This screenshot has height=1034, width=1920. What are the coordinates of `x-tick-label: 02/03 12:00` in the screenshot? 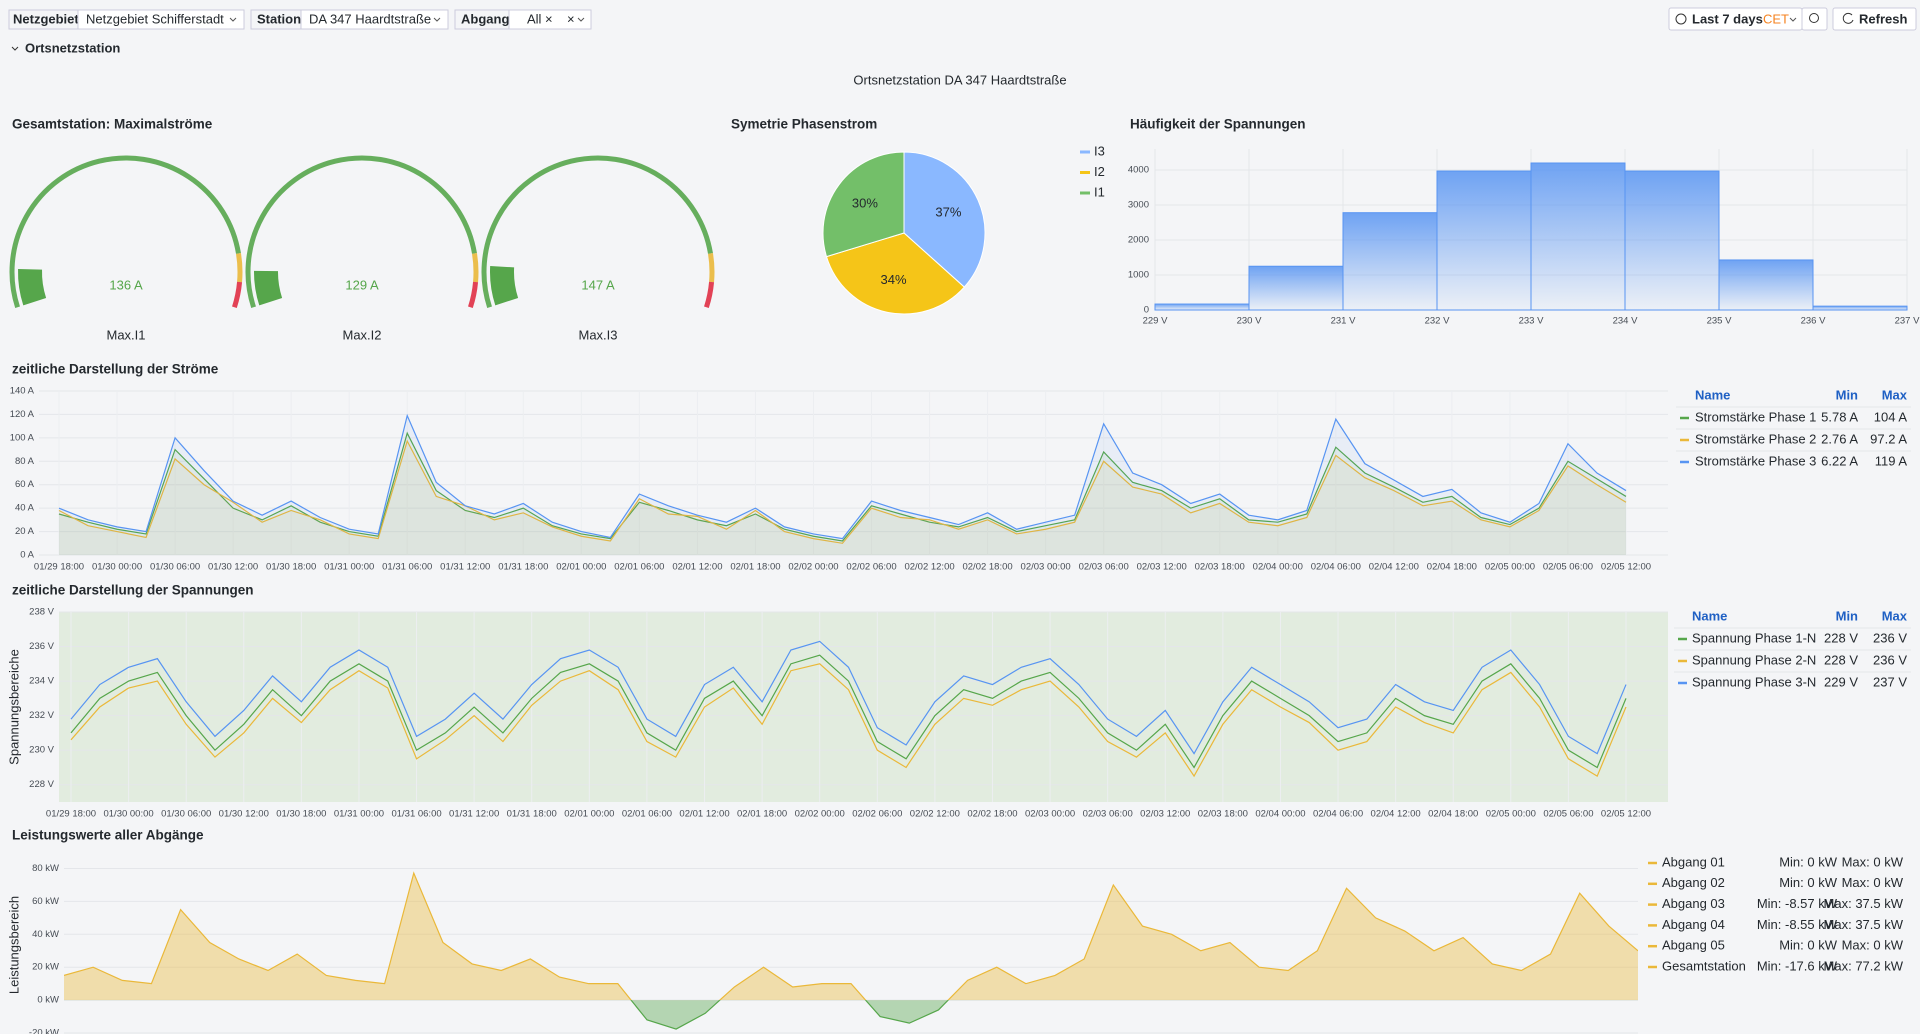 It's located at (1162, 567).